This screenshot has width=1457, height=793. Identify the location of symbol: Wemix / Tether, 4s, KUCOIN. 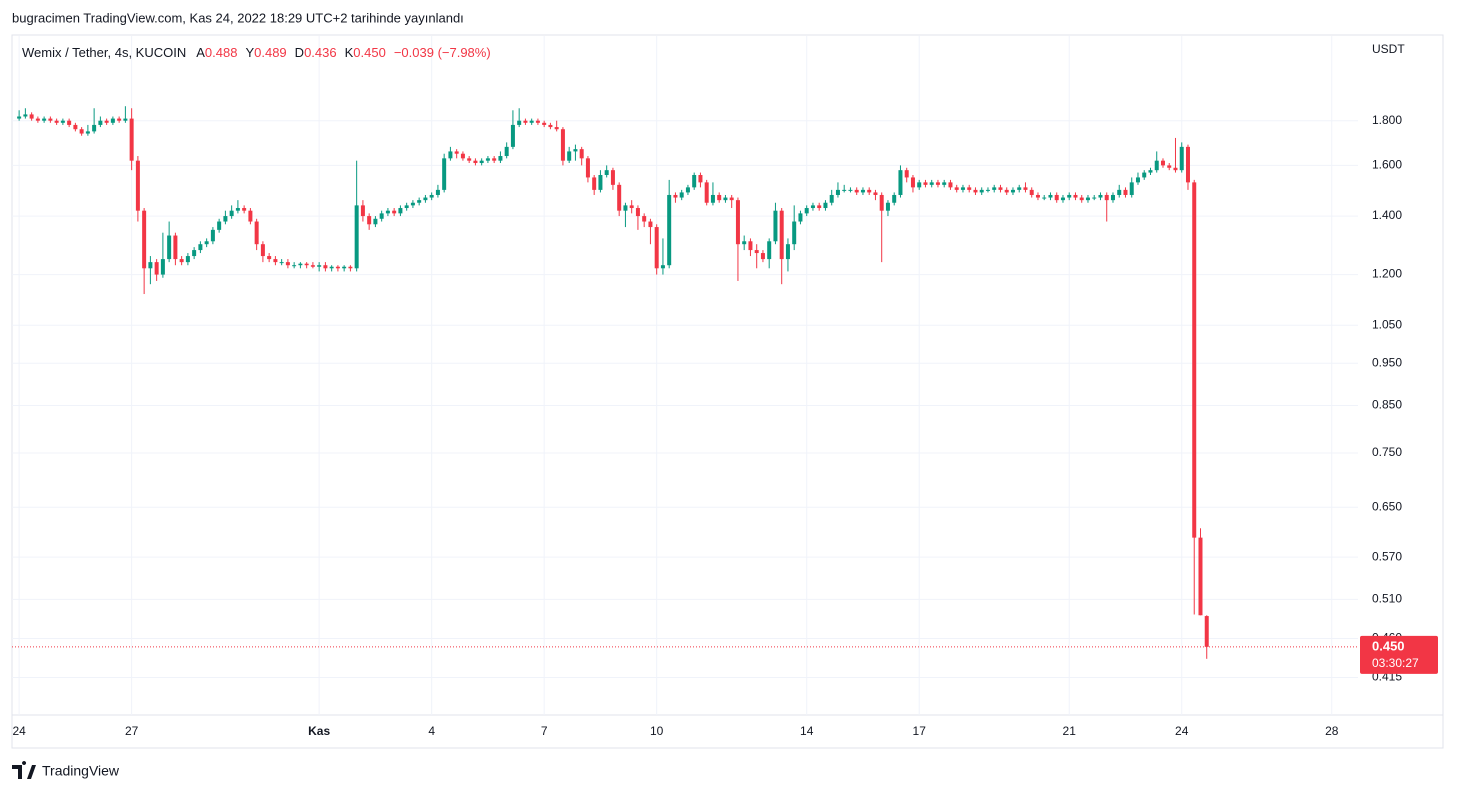
(104, 52).